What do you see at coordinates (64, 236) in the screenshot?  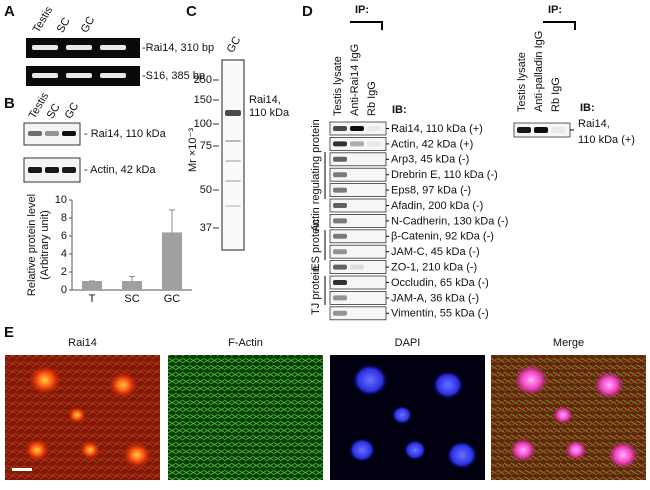 I see `y-tick-label: 6` at bounding box center [64, 236].